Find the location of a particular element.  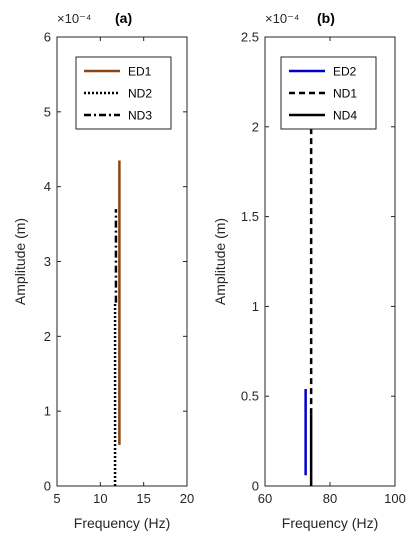

x-tick-label: 10 is located at coordinates (100, 498).